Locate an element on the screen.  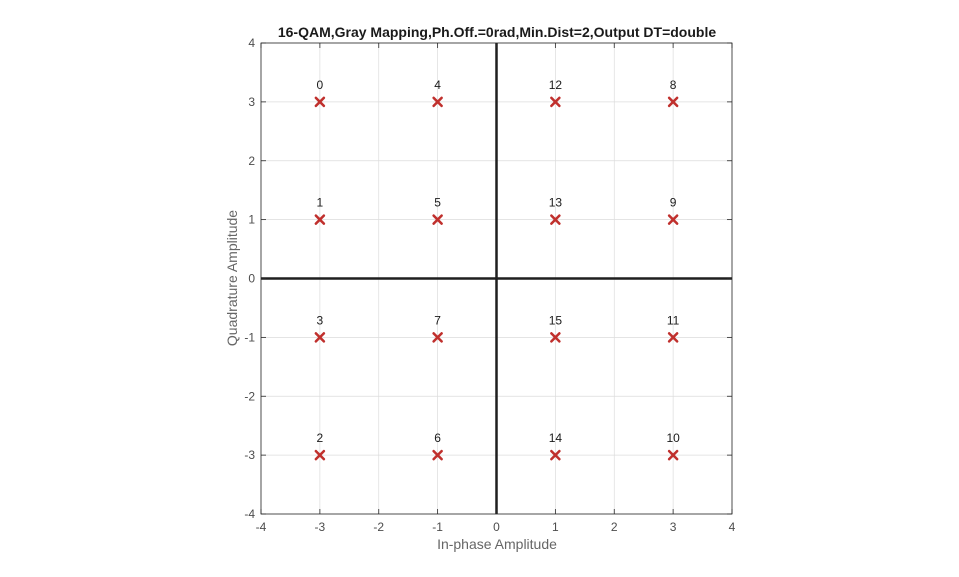
point-label: 8 is located at coordinates (673, 85).